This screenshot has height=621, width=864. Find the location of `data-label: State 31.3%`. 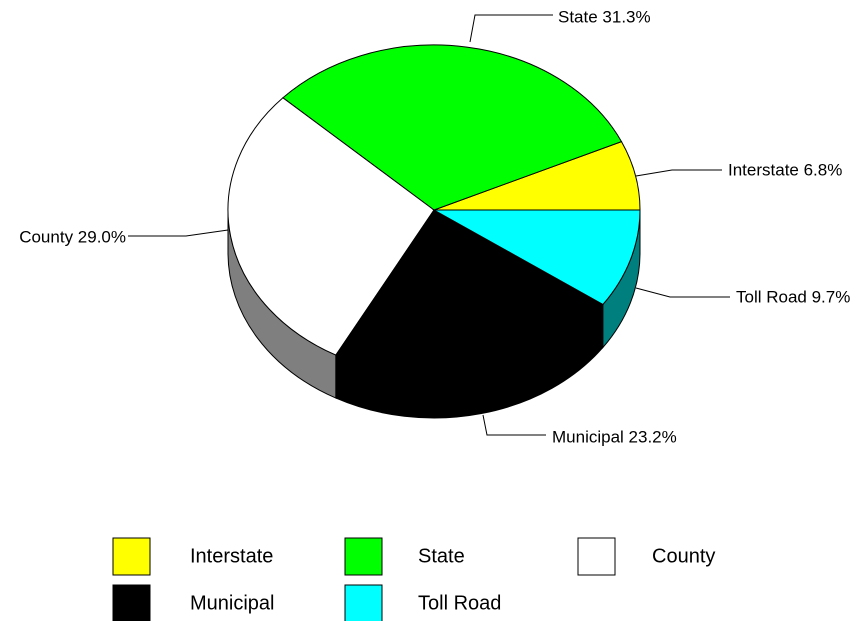

data-label: State 31.3% is located at coordinates (604, 16).